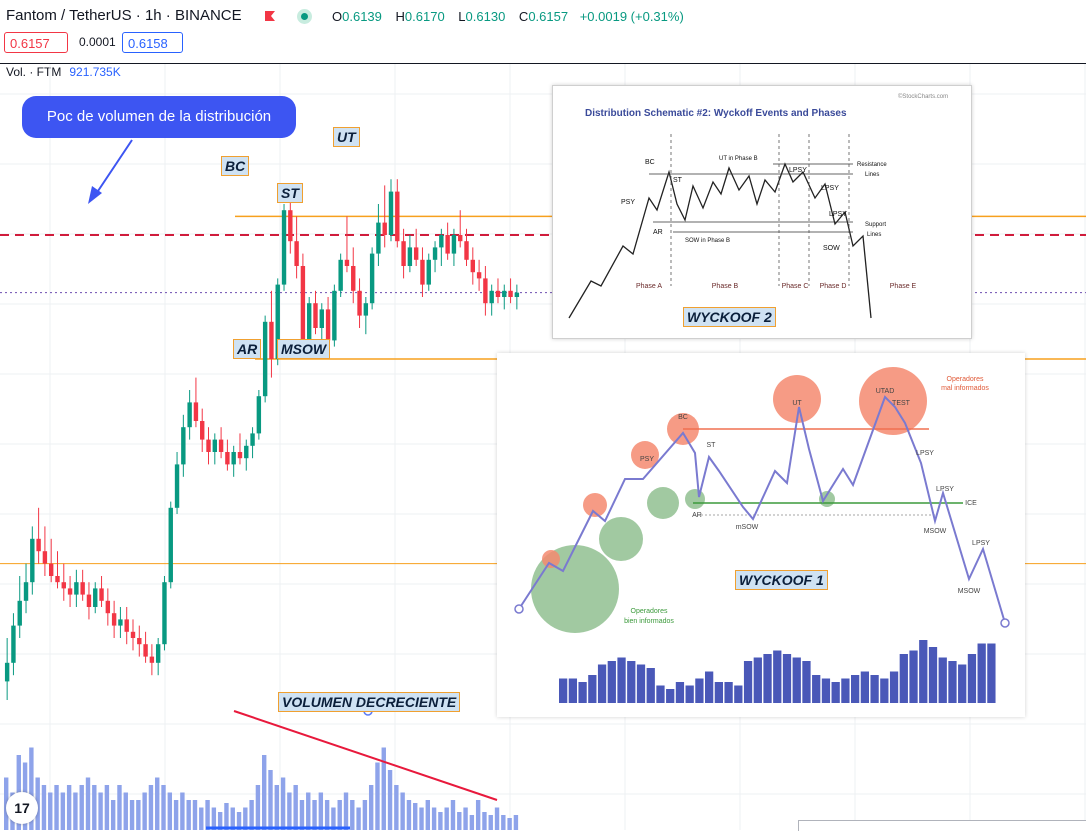  What do you see at coordinates (235, 166) in the screenshot?
I see `bc-label: BC` at bounding box center [235, 166].